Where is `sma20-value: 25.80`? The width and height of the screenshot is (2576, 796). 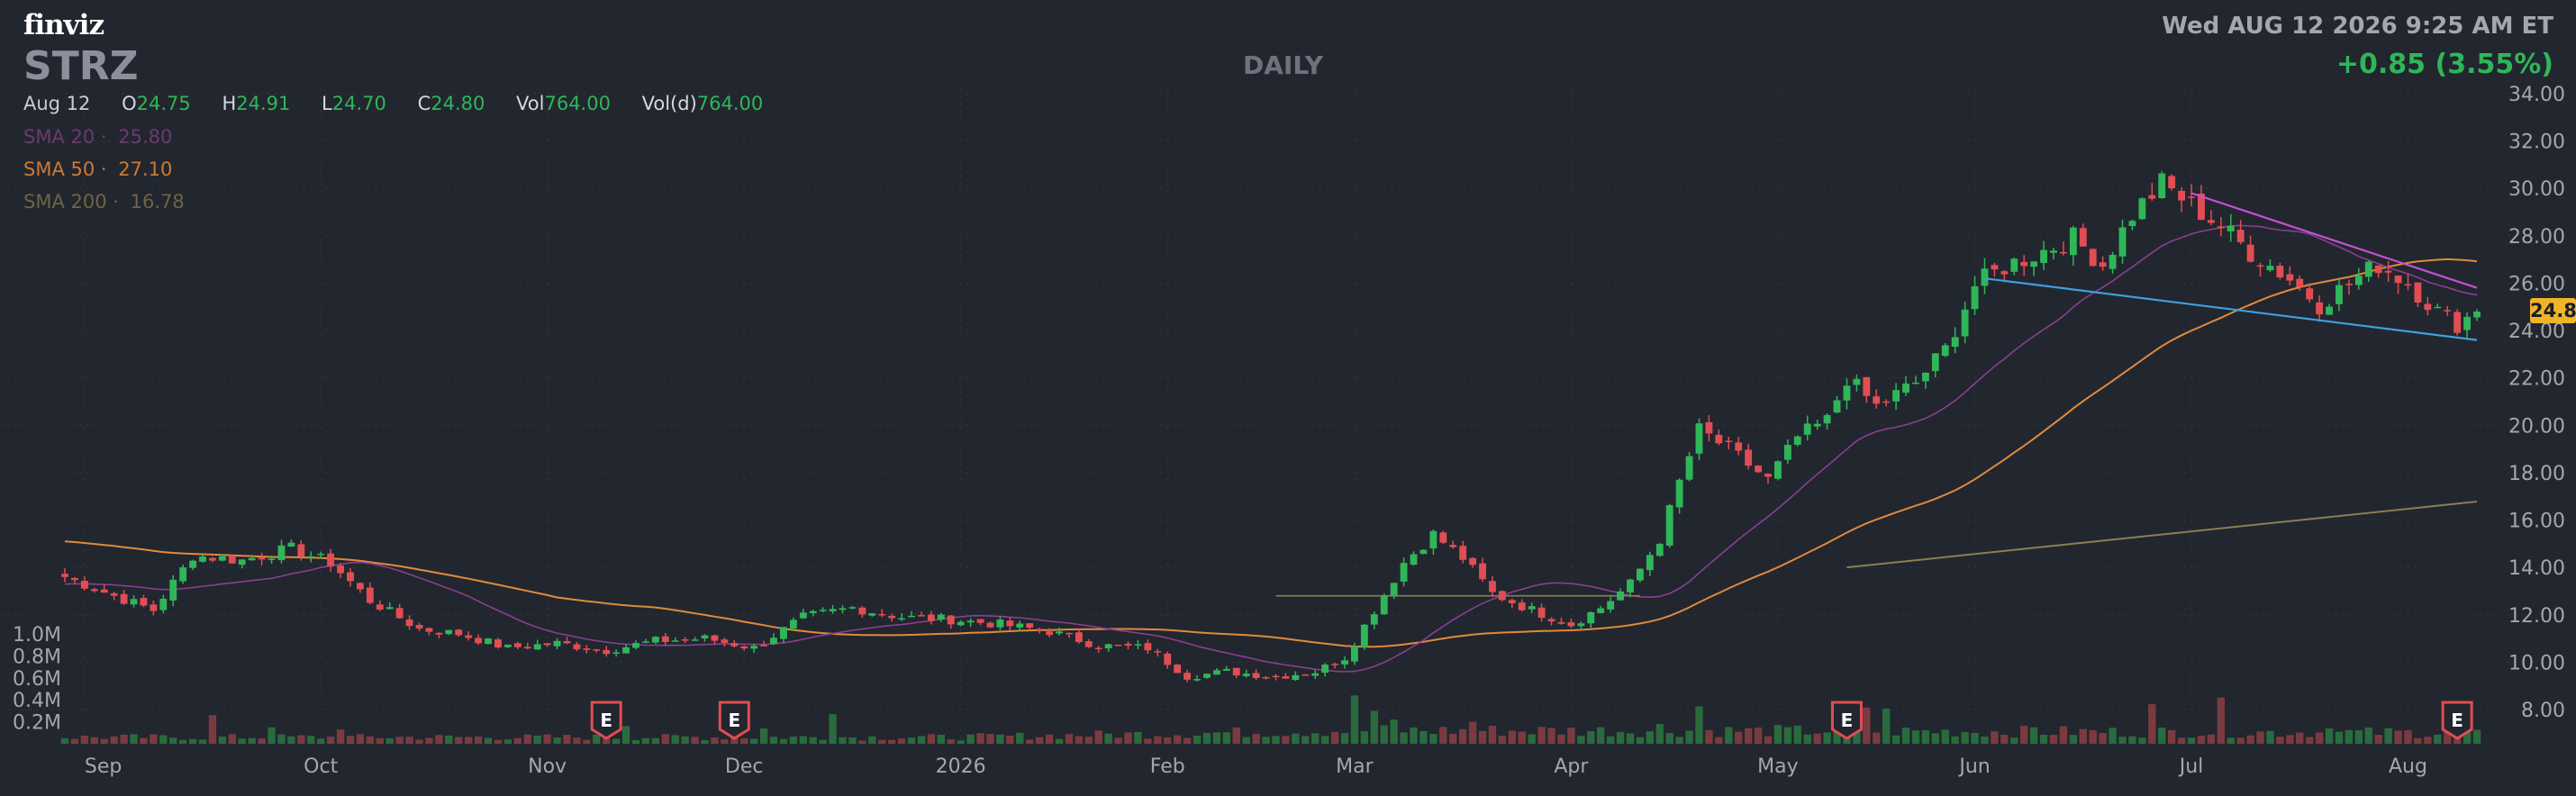 sma20-value: 25.80 is located at coordinates (145, 137).